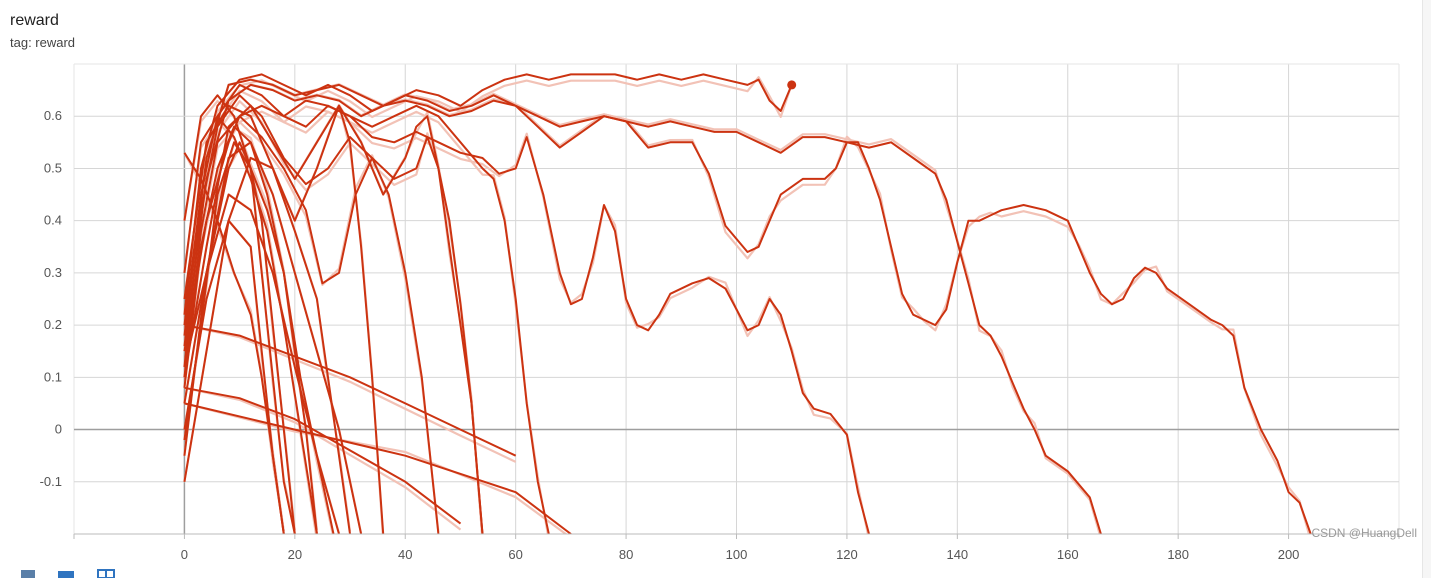  I want to click on y-tick-label: 0.5, so click(53, 167).